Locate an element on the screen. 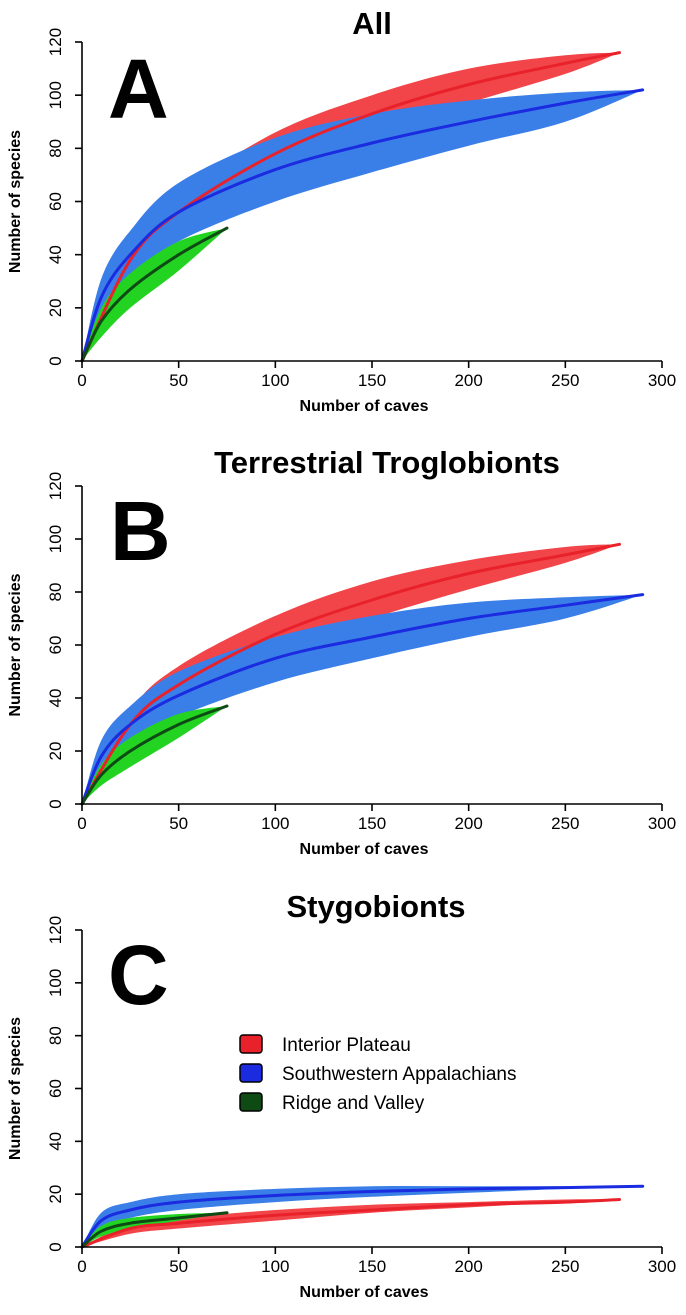  series-line-interior-plateau is located at coordinates (350, 1223).